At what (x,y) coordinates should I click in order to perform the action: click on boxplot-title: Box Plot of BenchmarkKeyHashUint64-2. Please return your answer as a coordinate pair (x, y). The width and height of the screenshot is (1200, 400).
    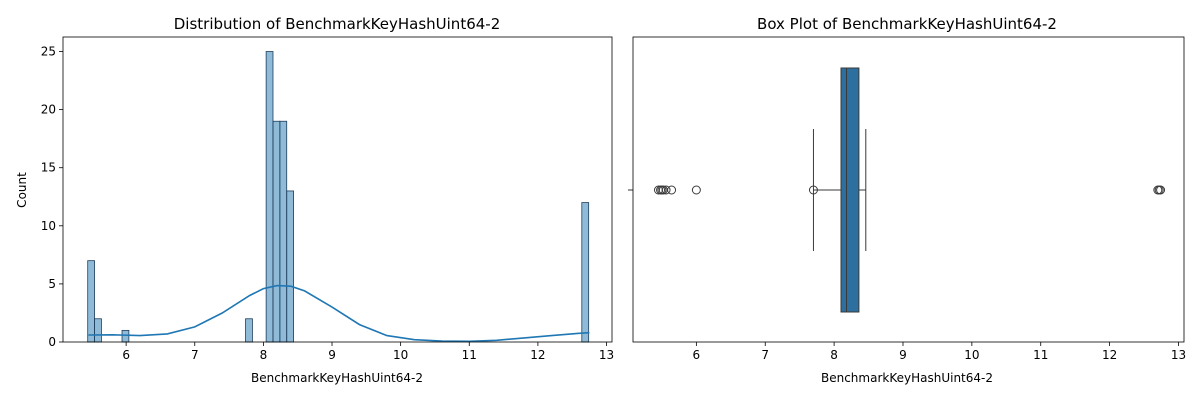
    Looking at the image, I should click on (907, 24).